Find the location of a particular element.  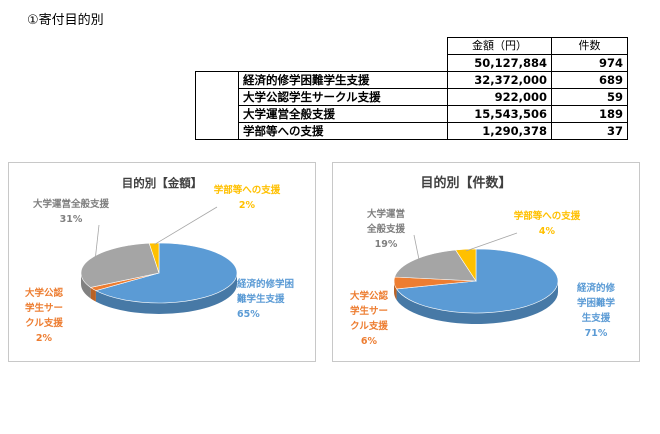

data-label-line: 6% is located at coordinates (369, 341).